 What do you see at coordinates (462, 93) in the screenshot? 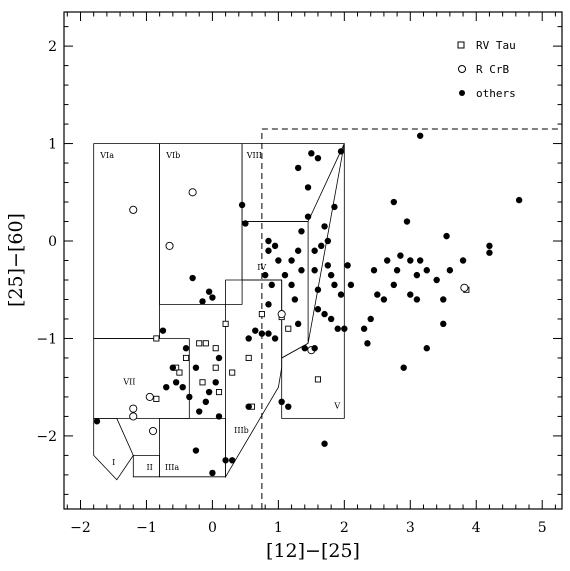
I see `legend-marker-others` at bounding box center [462, 93].